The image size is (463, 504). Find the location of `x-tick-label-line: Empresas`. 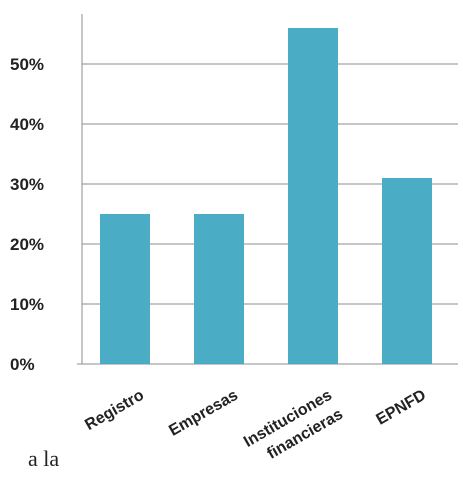

x-tick-label-line: Empresas is located at coordinates (203, 413).